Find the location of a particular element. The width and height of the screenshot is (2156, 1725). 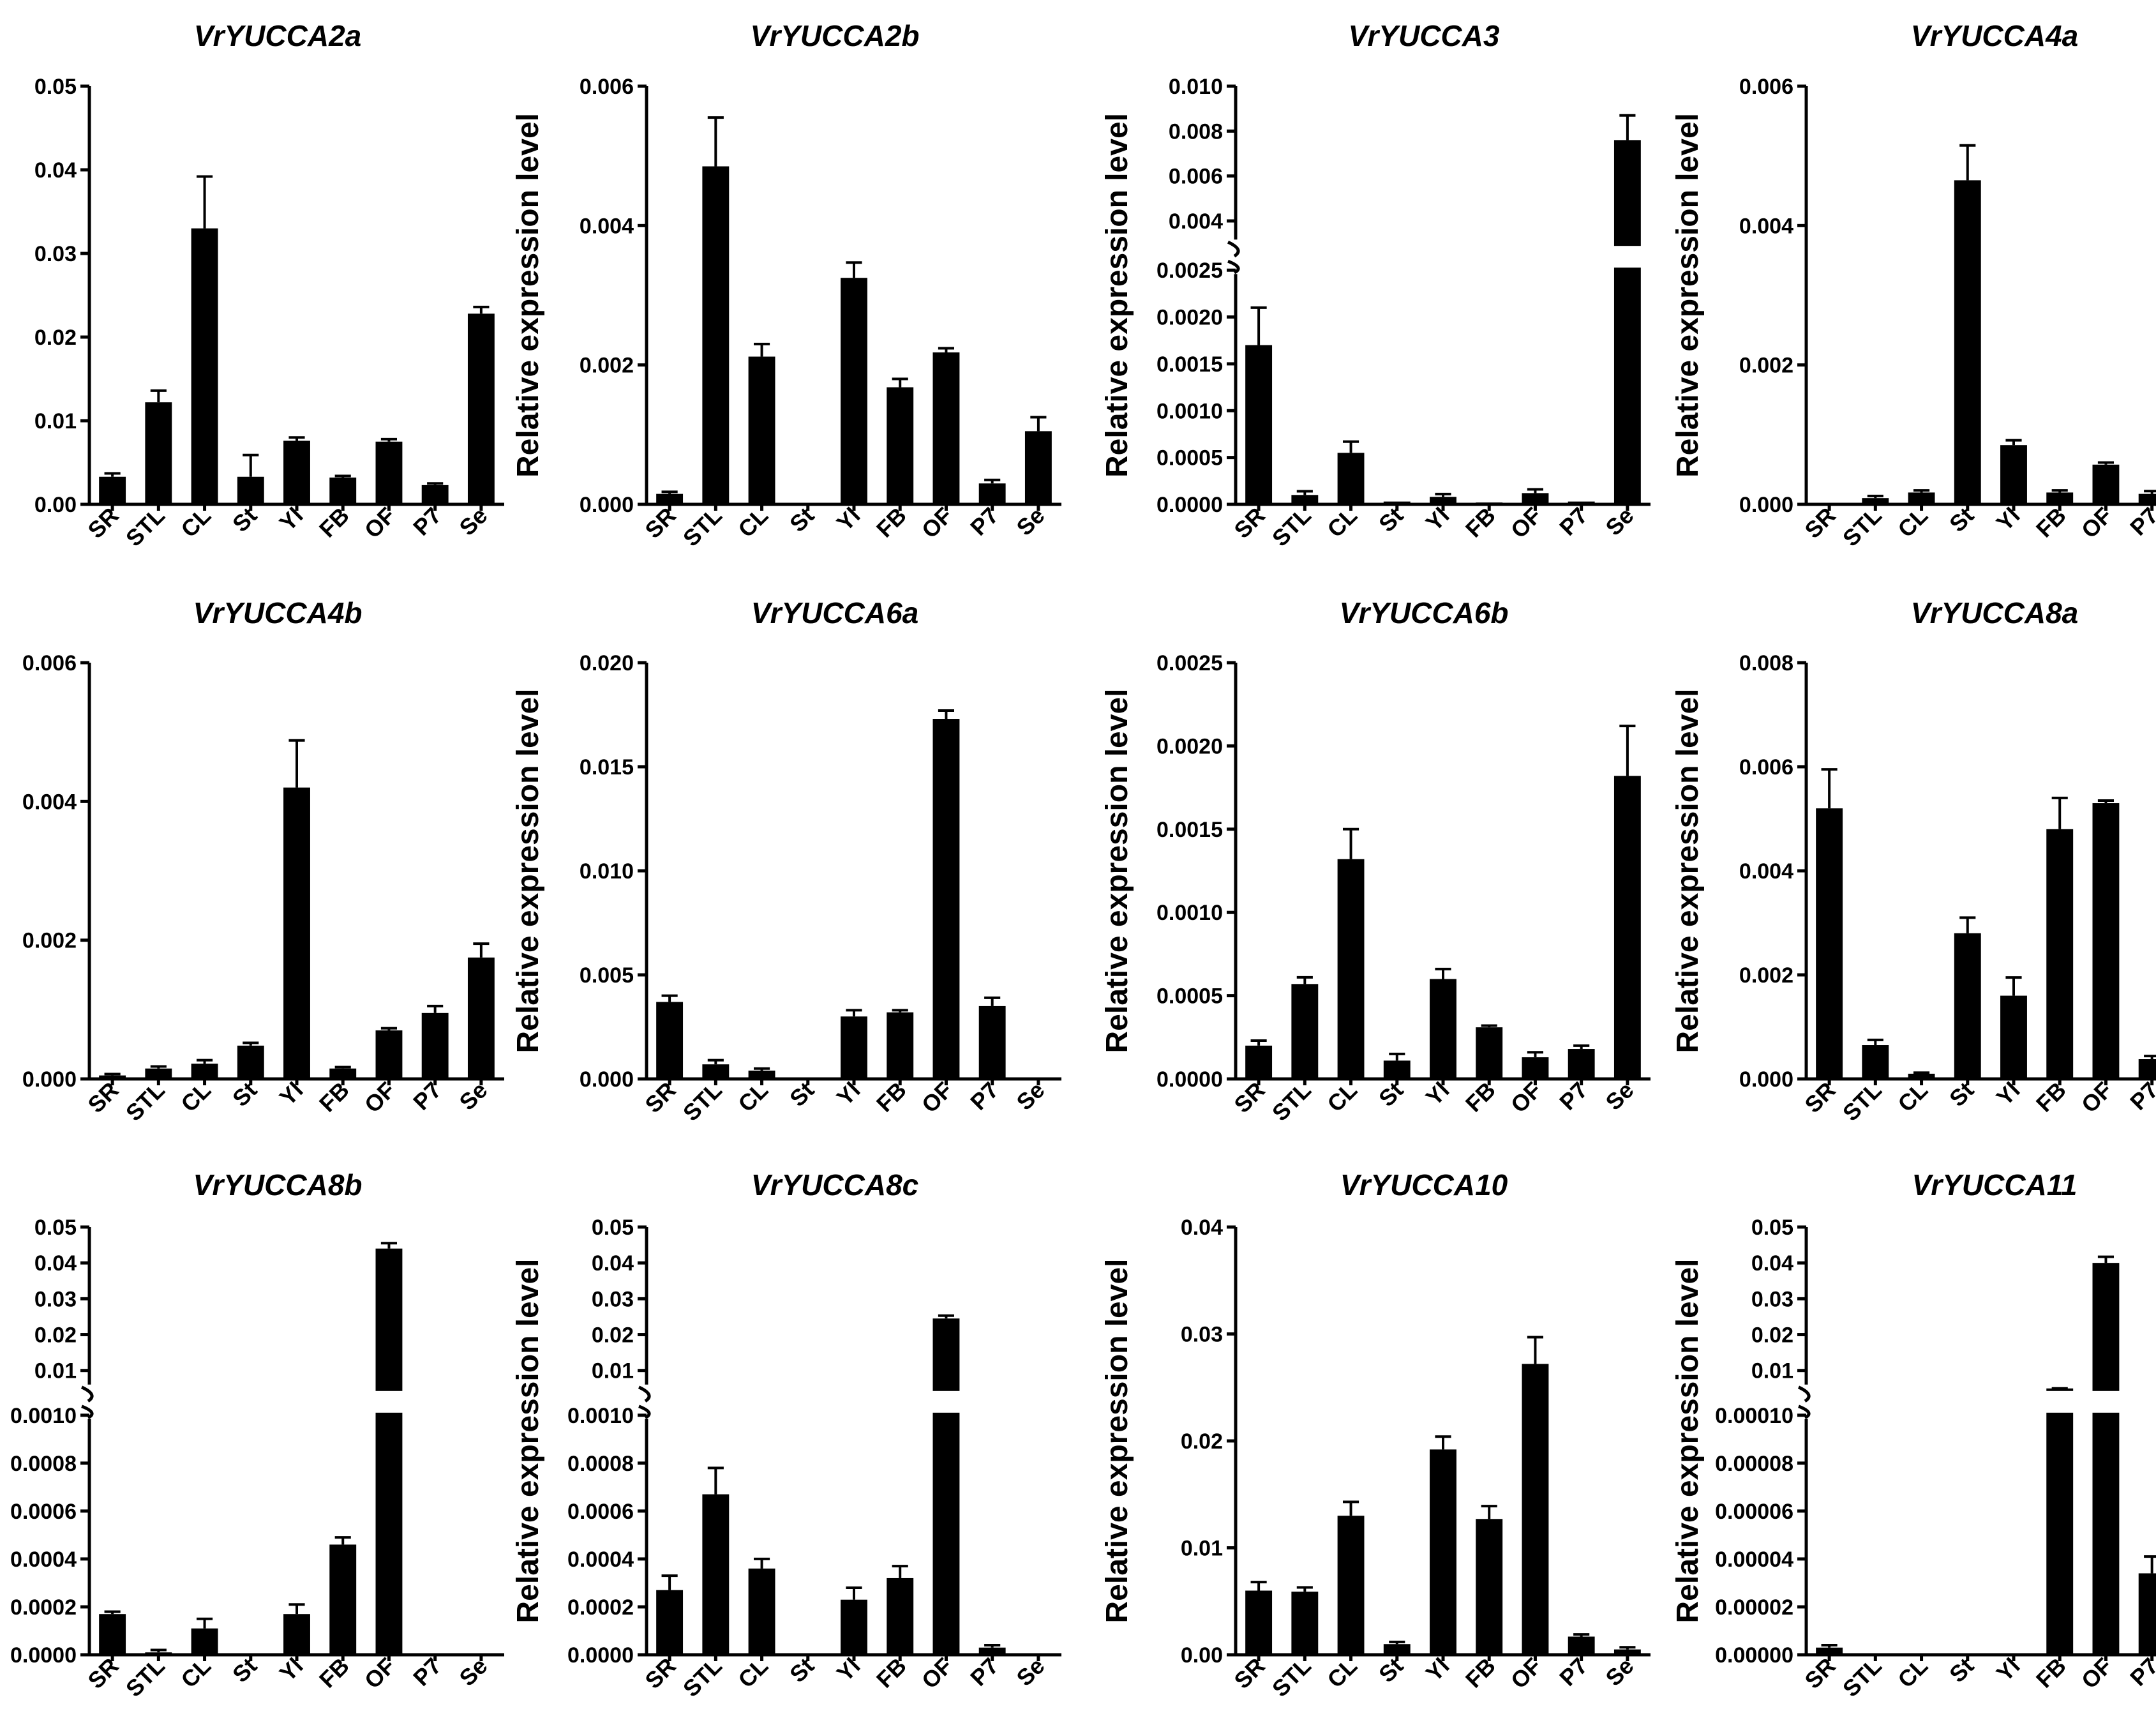

y-tick-label: 0.0015 is located at coordinates (1190, 830).